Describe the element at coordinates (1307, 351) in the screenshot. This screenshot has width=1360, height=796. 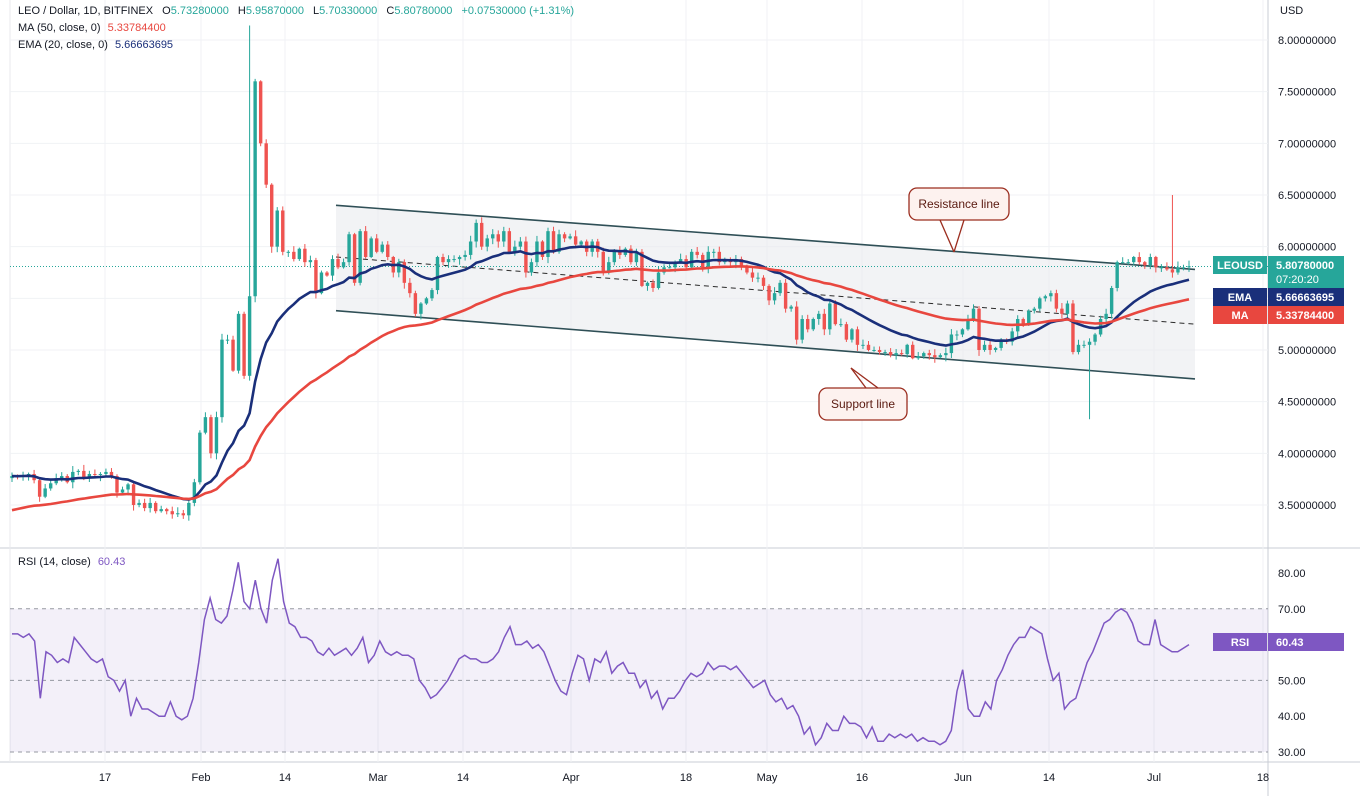
I see `price-tick-label: 5.00000000` at that location.